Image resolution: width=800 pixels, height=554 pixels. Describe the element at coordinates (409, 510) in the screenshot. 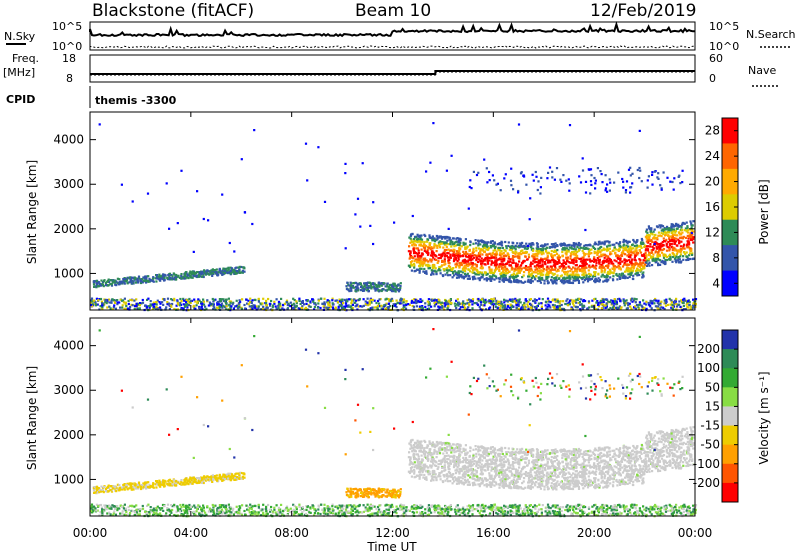

I see `velocity-cell` at that location.